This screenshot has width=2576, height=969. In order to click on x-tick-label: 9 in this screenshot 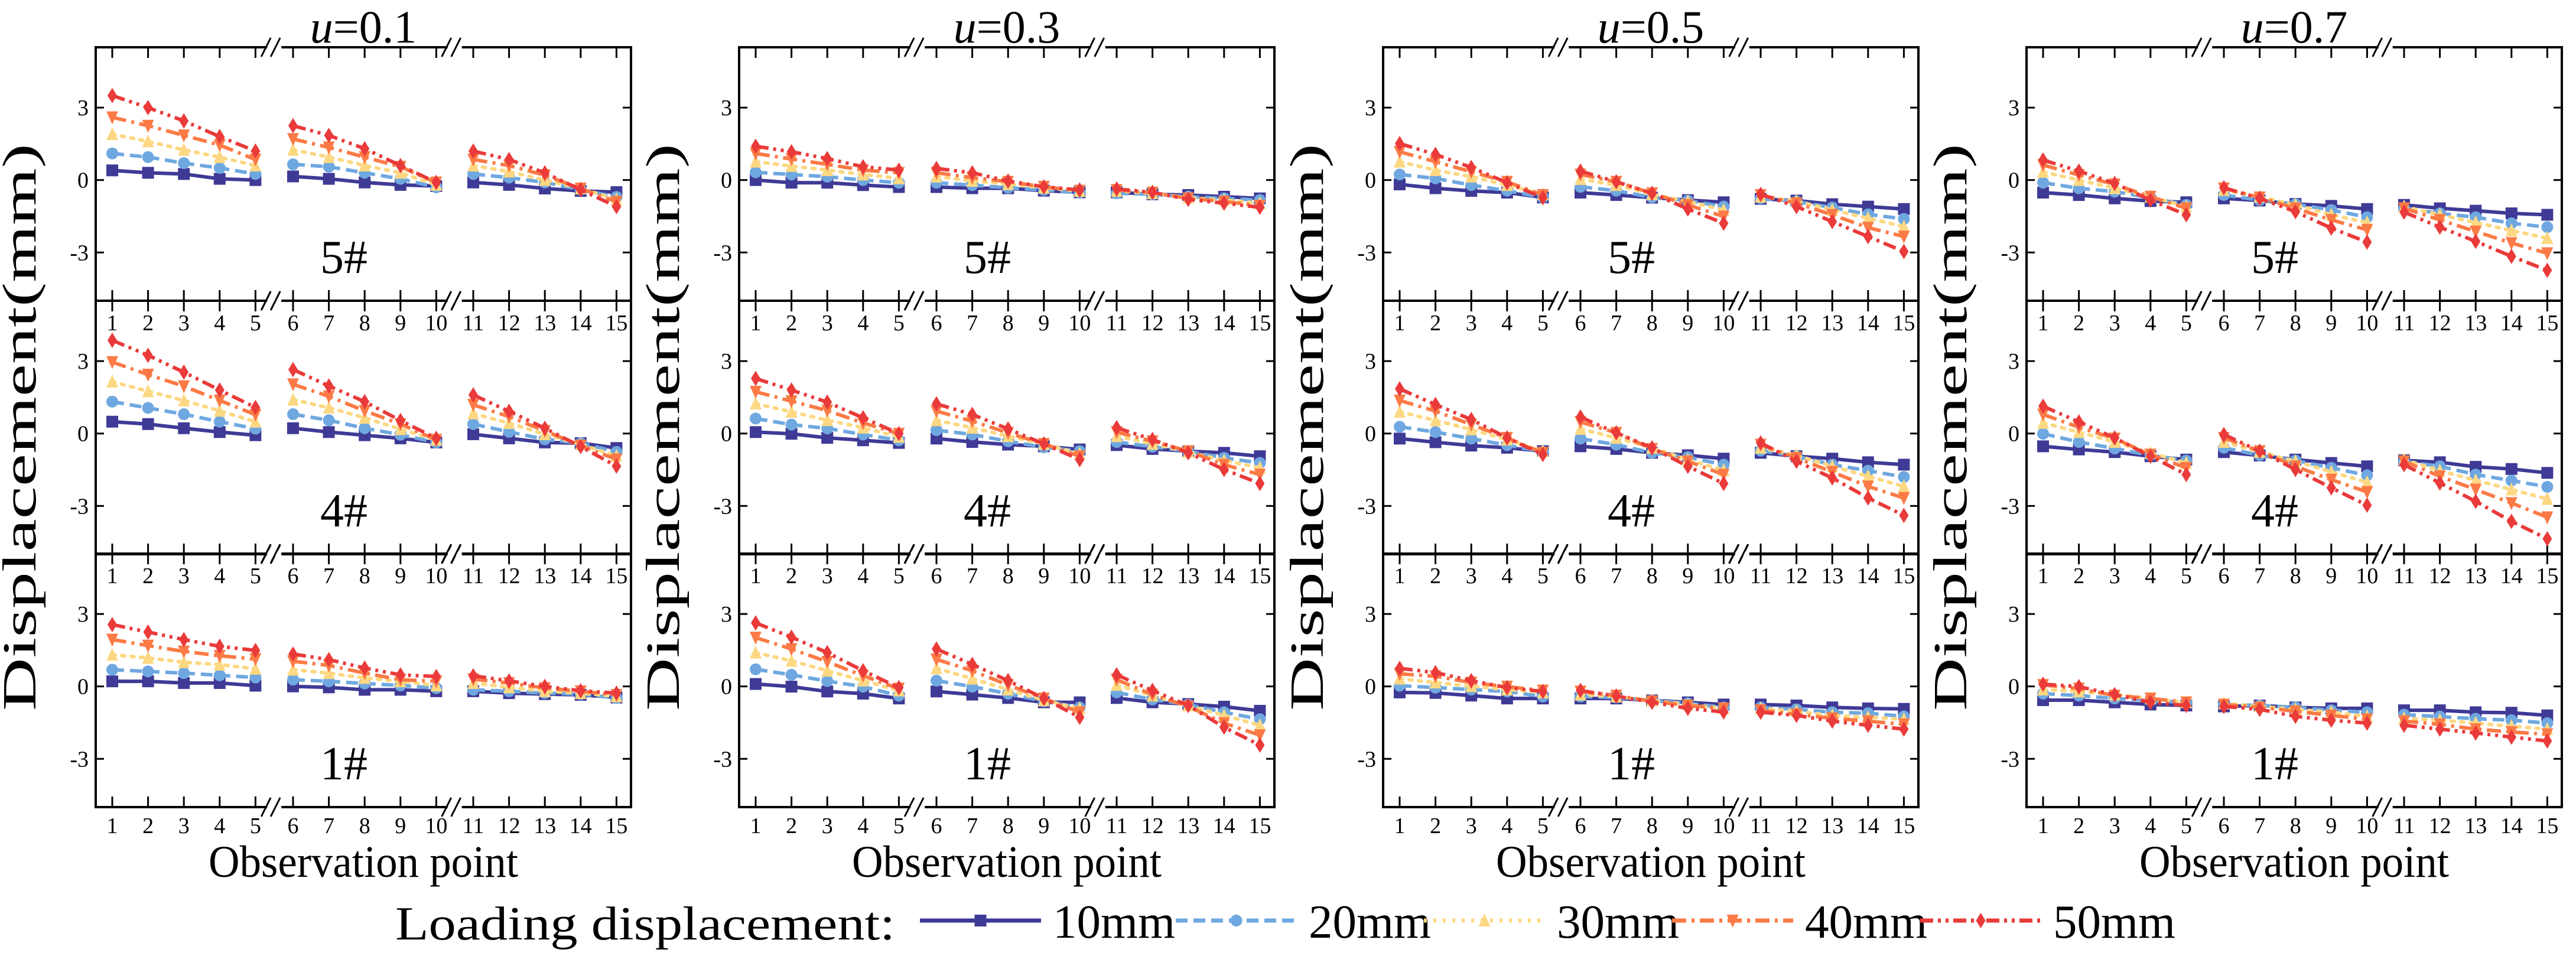, I will do `click(1687, 576)`.